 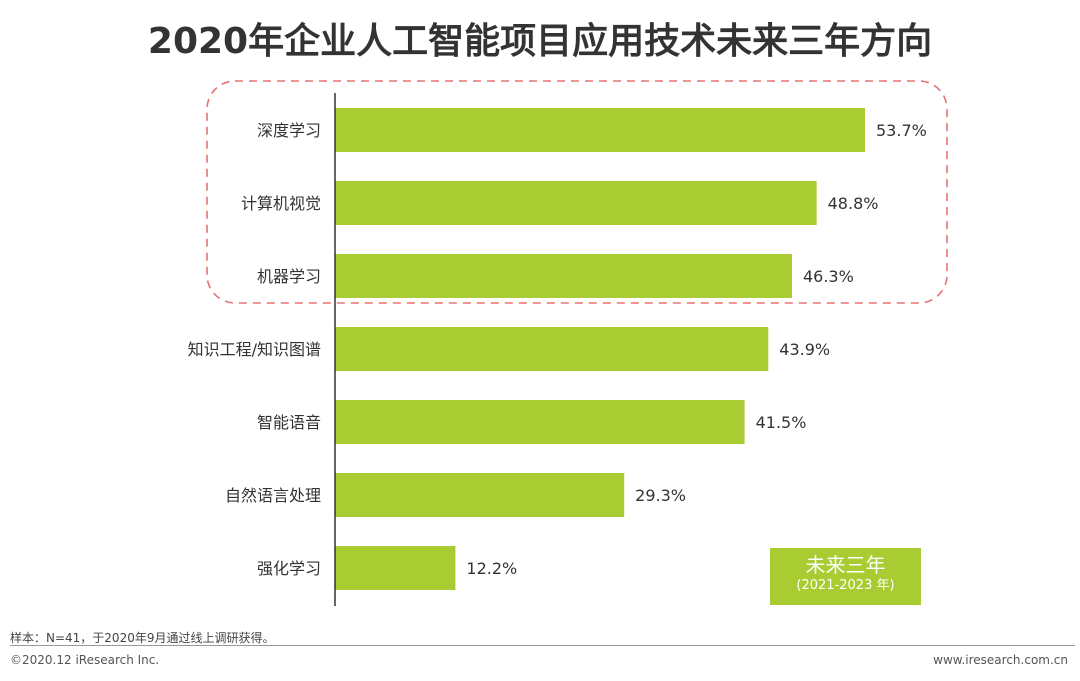 I want to click on legend-period: (2021-2023 年), so click(x=845, y=585).